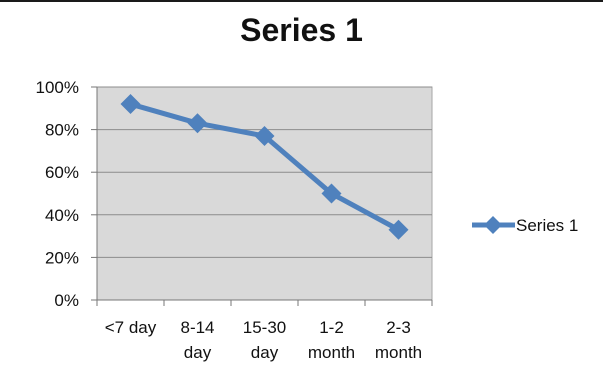 The image size is (603, 372). Describe the element at coordinates (131, 327) in the screenshot. I see `x-tick-label: <7 day` at that location.